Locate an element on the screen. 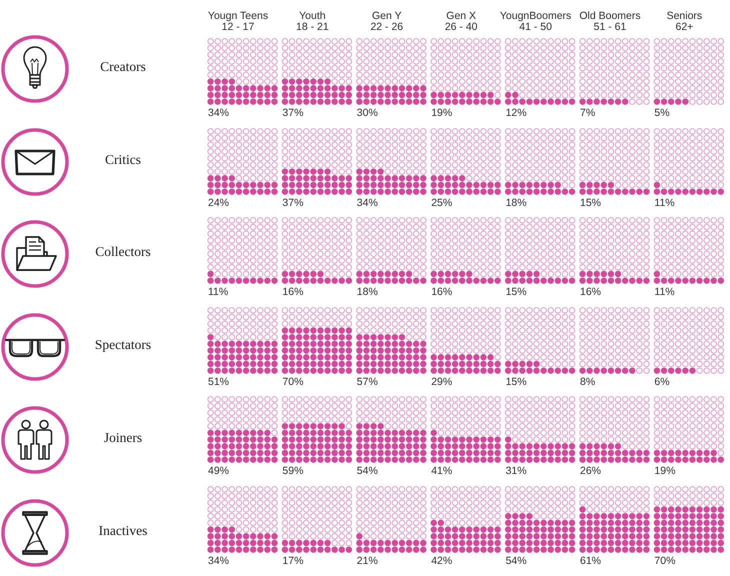  data-label: 29% is located at coordinates (441, 382).